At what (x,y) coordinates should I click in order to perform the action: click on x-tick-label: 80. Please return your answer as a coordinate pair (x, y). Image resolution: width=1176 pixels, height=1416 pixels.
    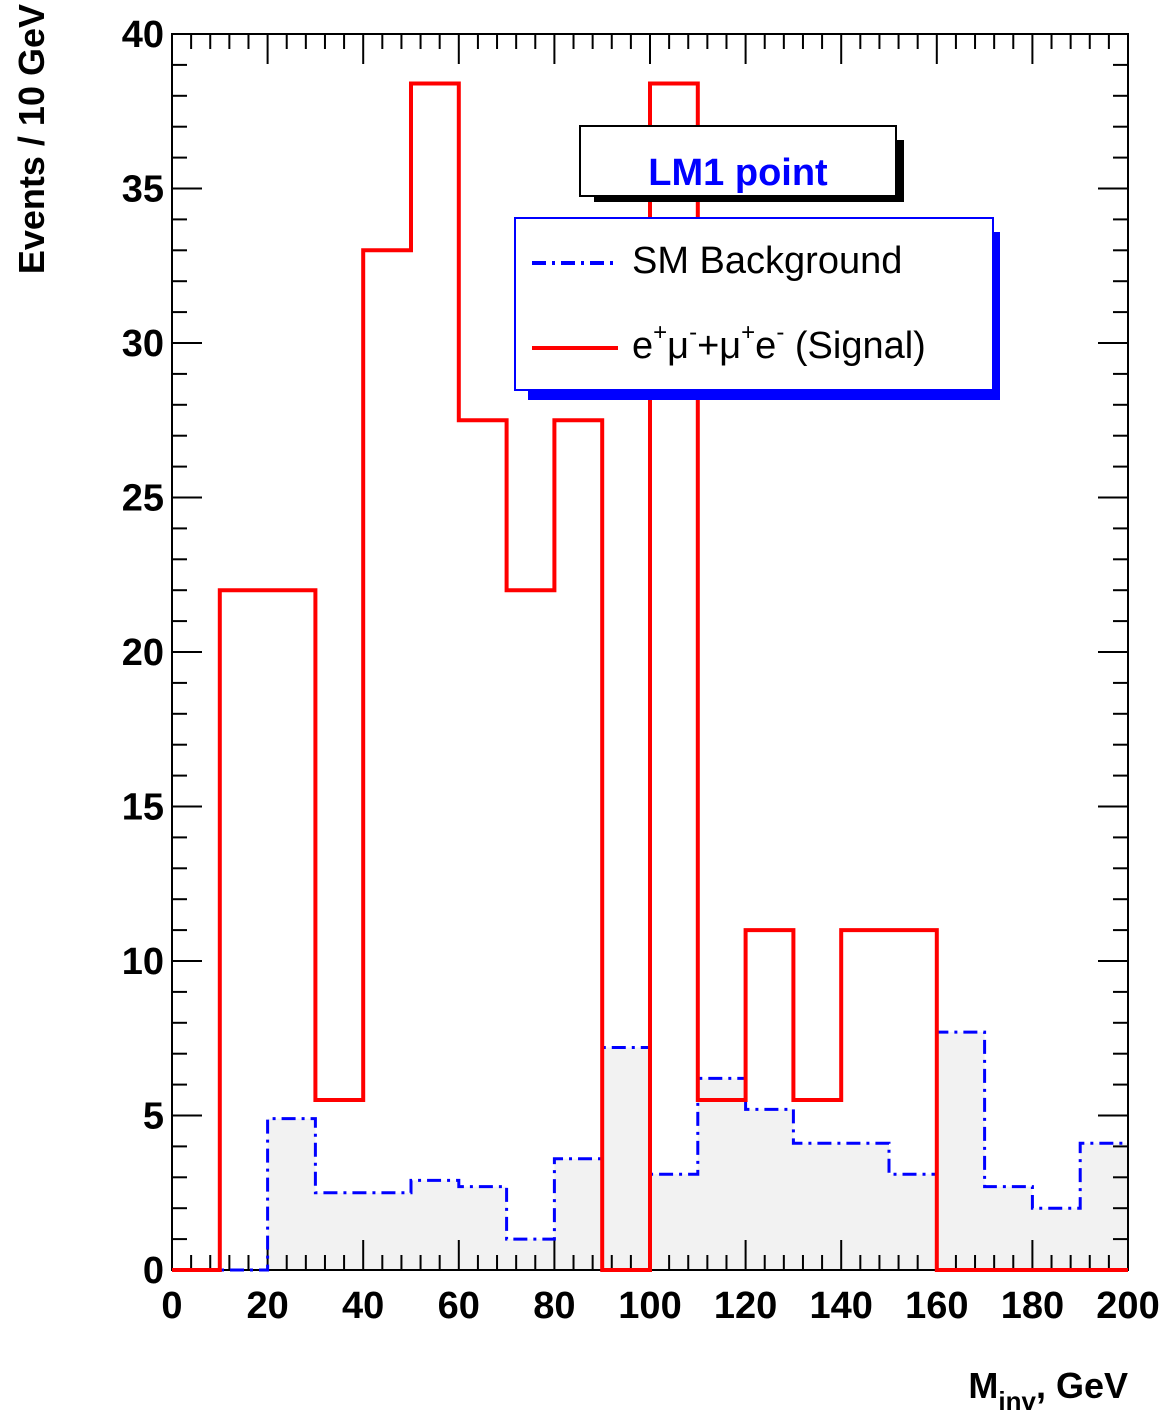
    Looking at the image, I should click on (554, 1306).